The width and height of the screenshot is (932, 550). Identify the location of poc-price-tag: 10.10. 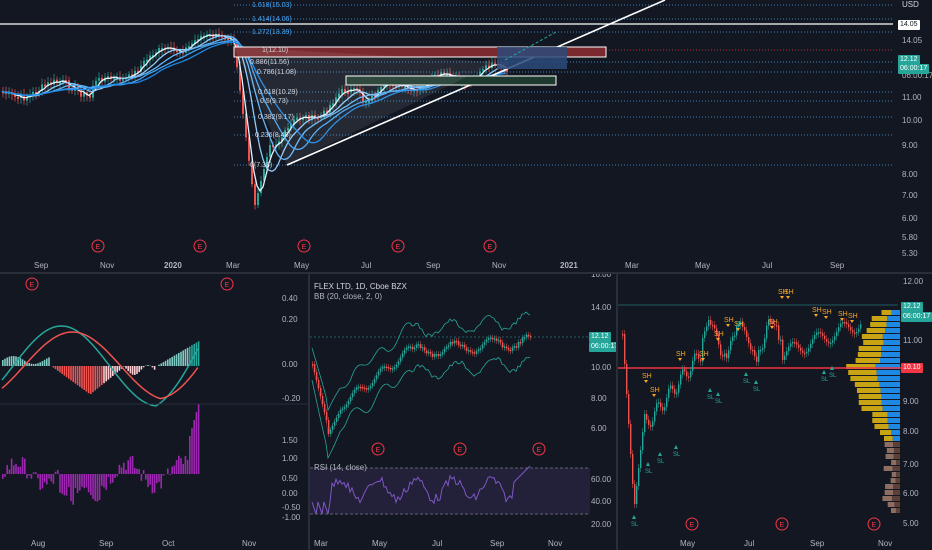
(912, 368).